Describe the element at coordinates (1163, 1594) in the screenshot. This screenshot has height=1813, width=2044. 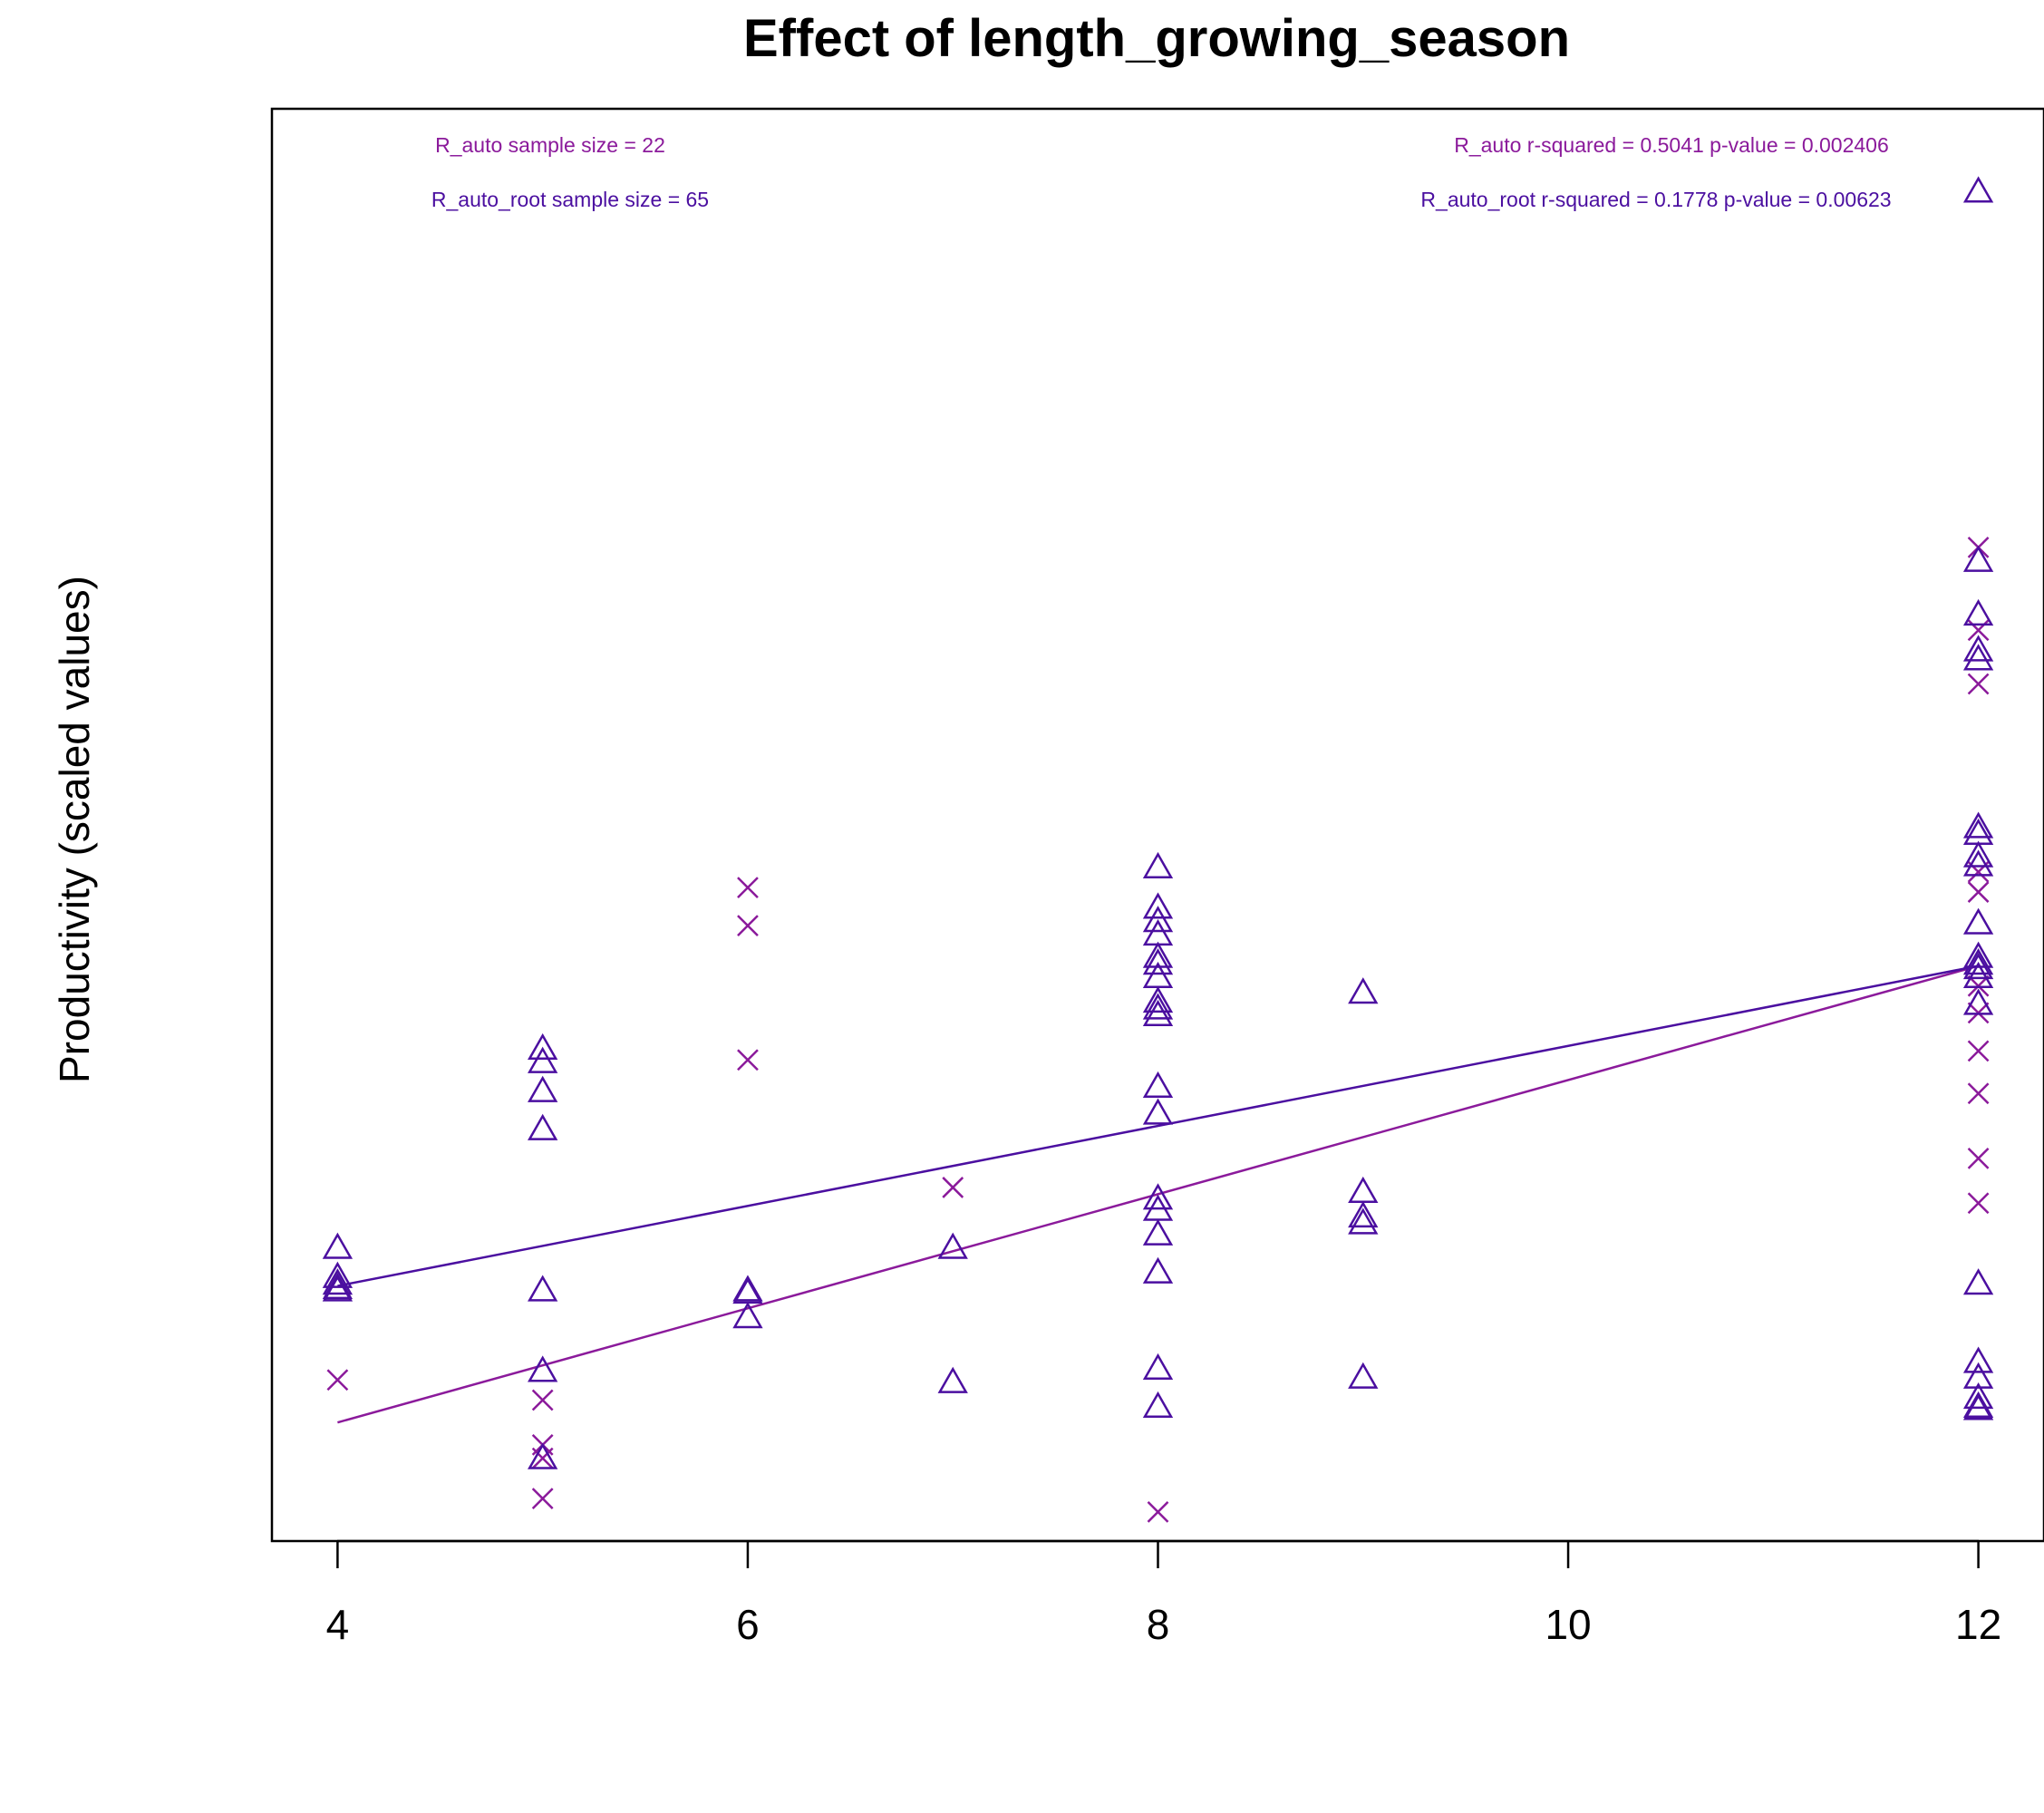
I see `x-axis-ticks: 4 6 8 10 12` at that location.